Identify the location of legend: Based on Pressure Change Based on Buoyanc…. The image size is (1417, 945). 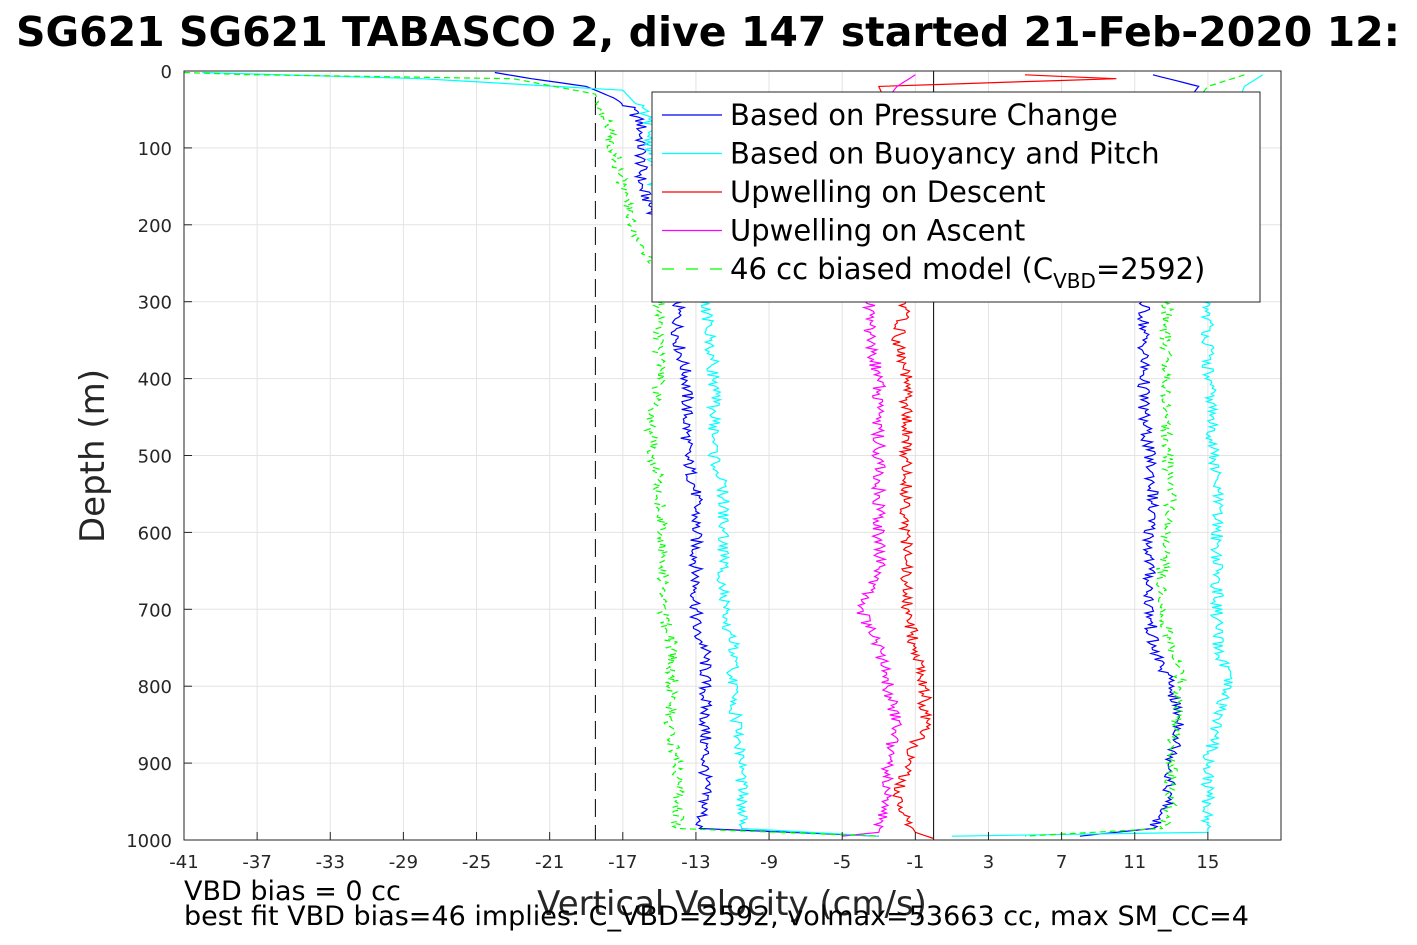
(956, 197).